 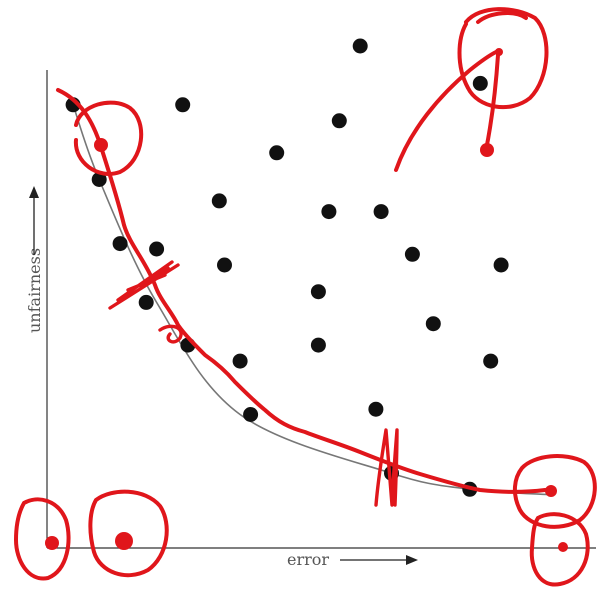 I want to click on y-axis-arrowhead, so click(x=34, y=192).